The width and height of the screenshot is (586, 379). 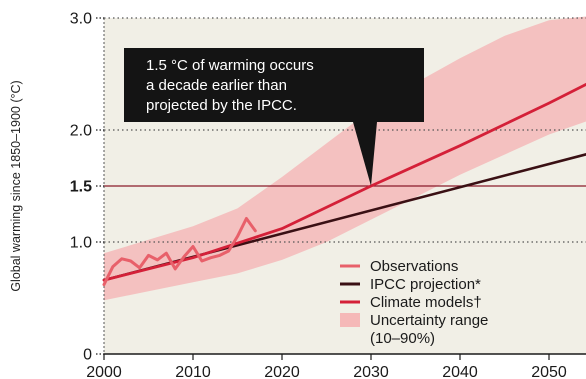 What do you see at coordinates (193, 371) in the screenshot?
I see `x-tick-label: 2010` at bounding box center [193, 371].